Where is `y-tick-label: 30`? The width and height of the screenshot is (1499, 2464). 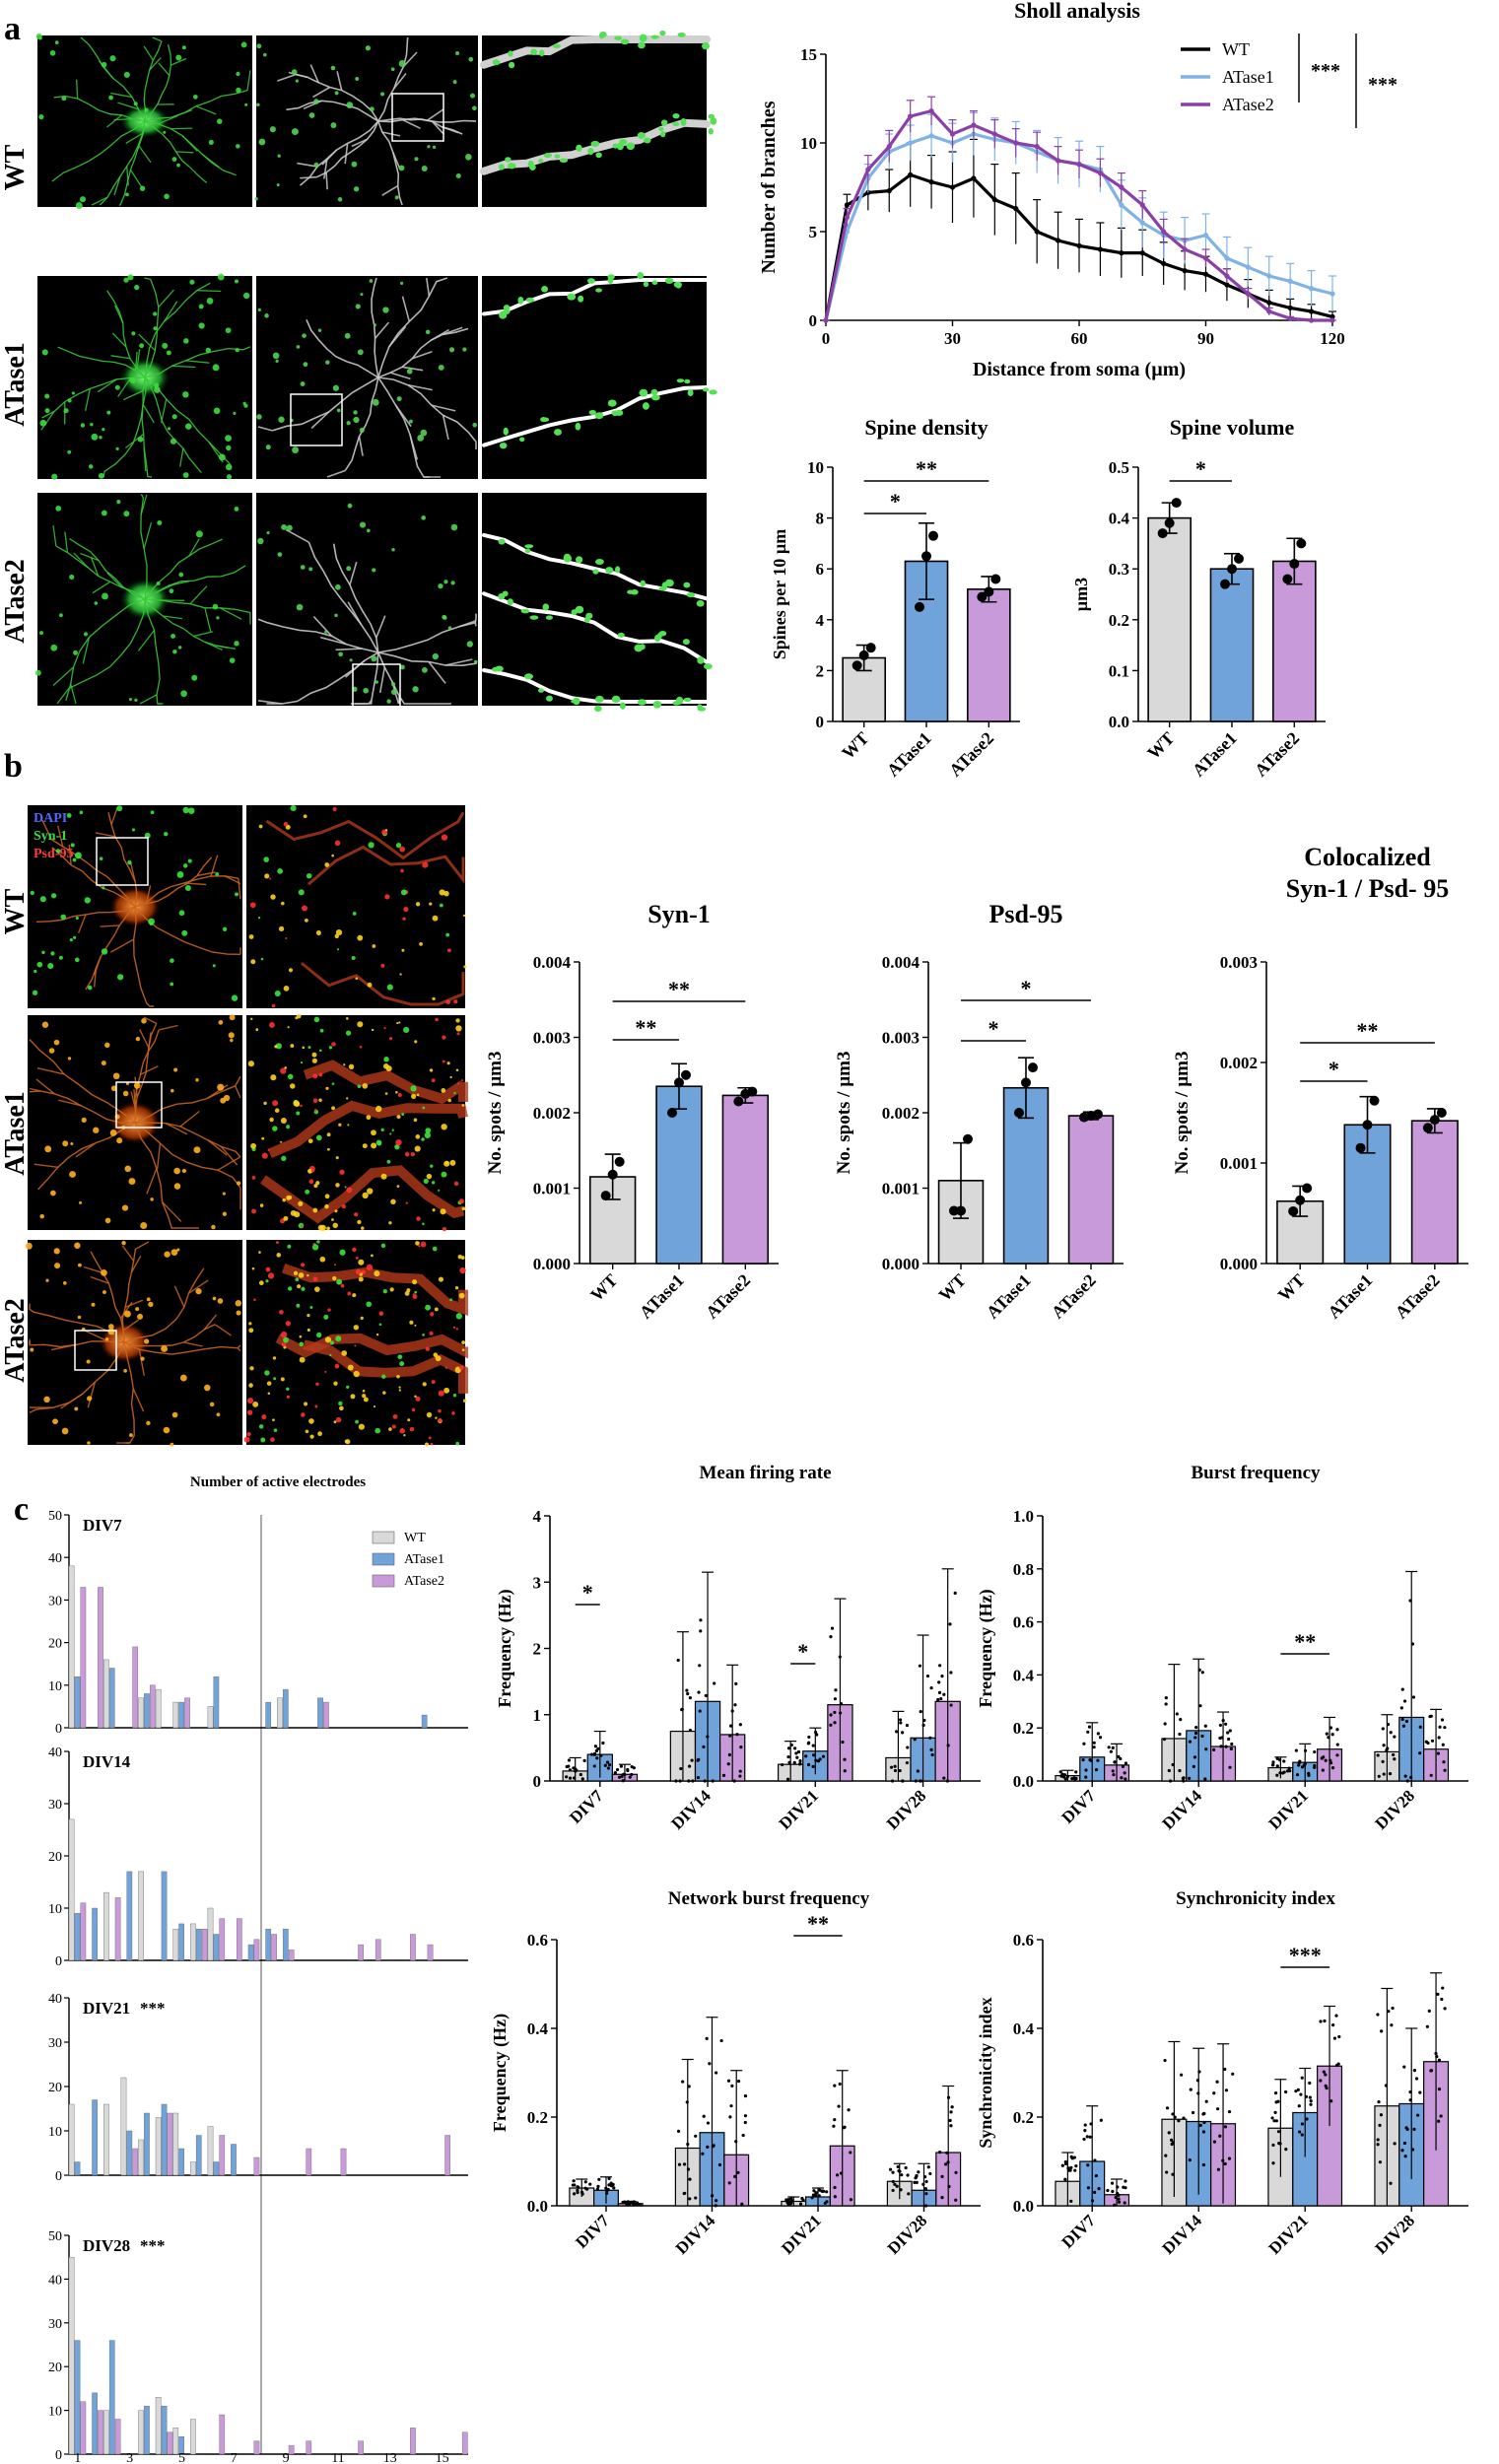
y-tick-label: 30 is located at coordinates (55, 2043).